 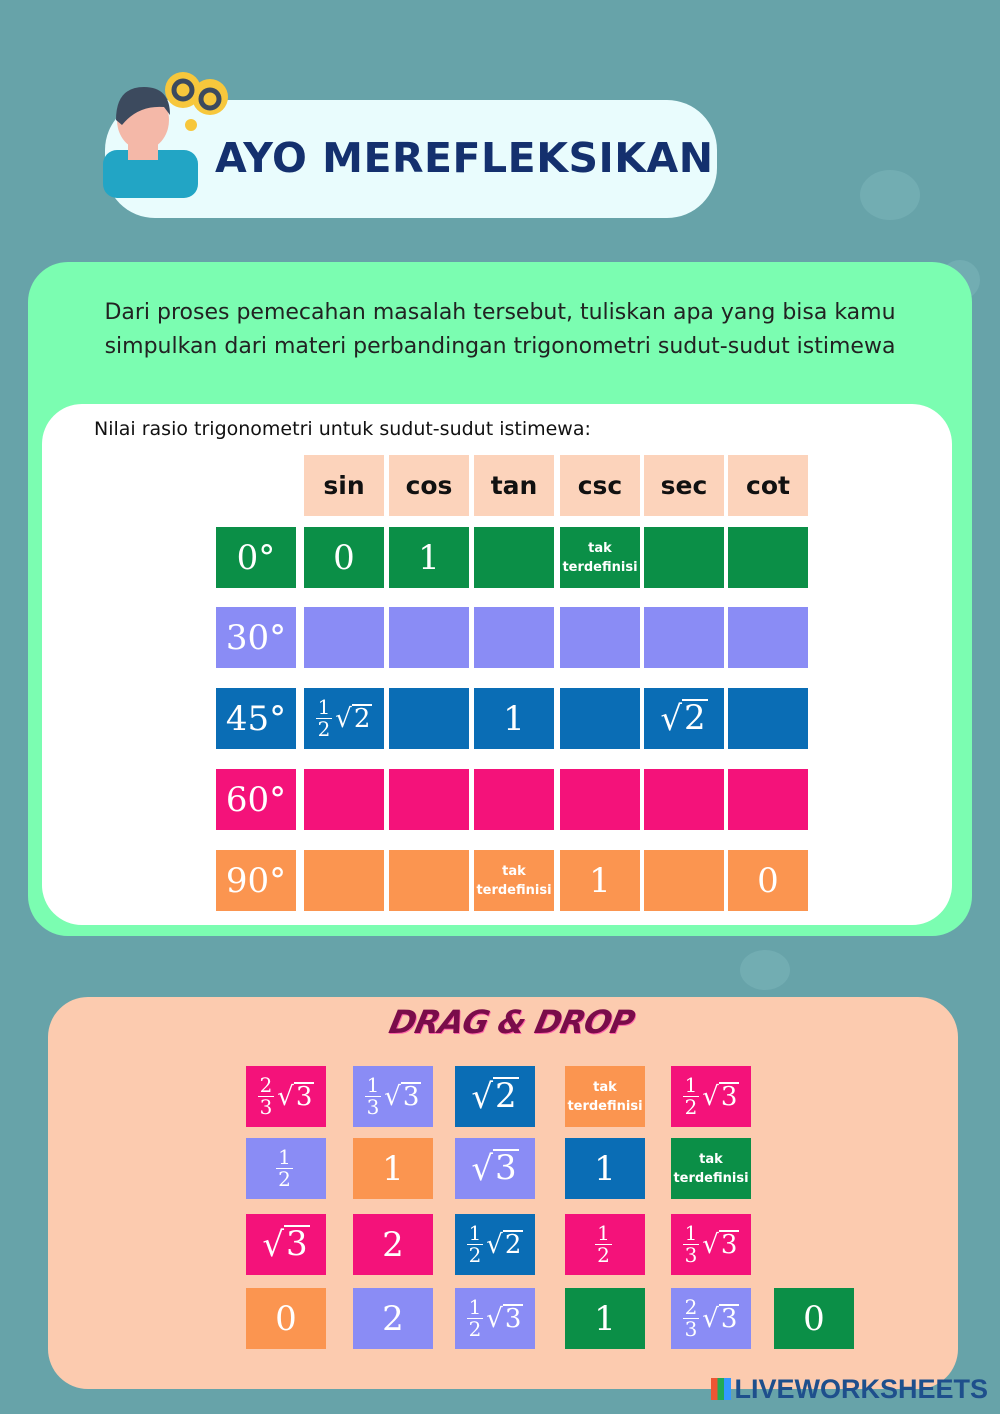 What do you see at coordinates (464, 158) in the screenshot?
I see `page-title: AYO MEREFLEKSIKAN` at bounding box center [464, 158].